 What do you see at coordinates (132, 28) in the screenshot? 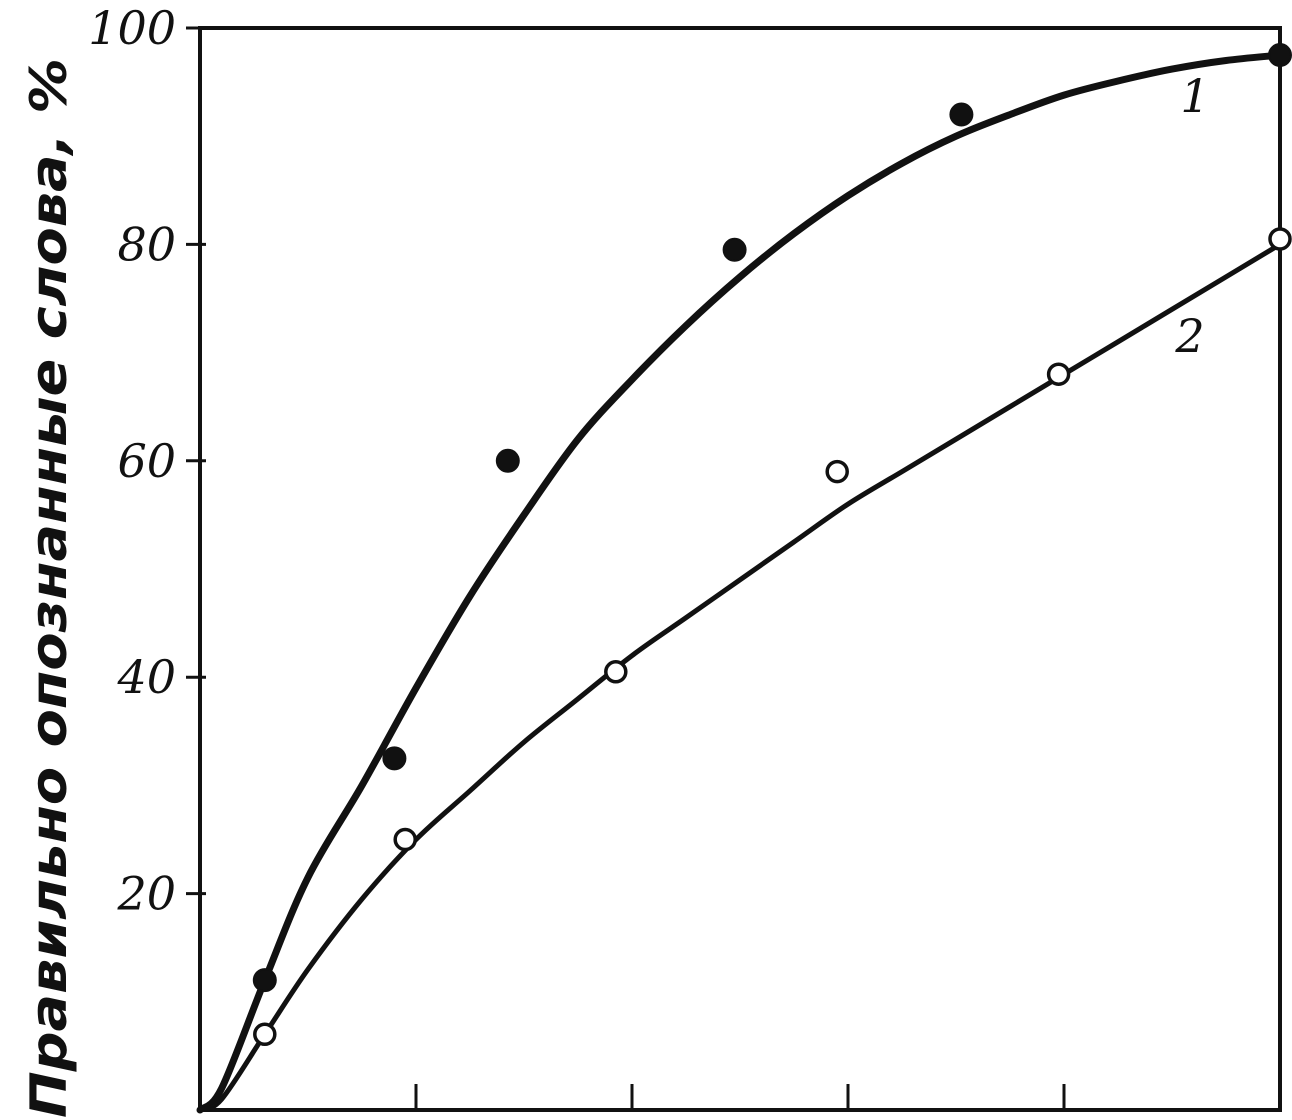
I see `y-tick-label: 100` at bounding box center [132, 28].